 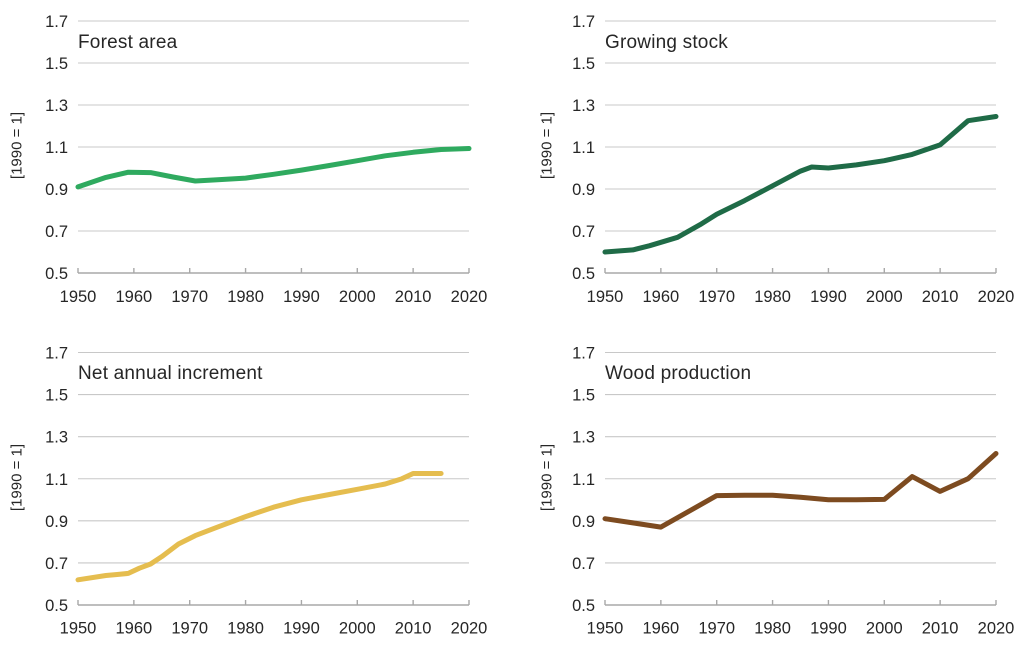 I want to click on chart-title-growing-stock: Growing stock, so click(x=666, y=42).